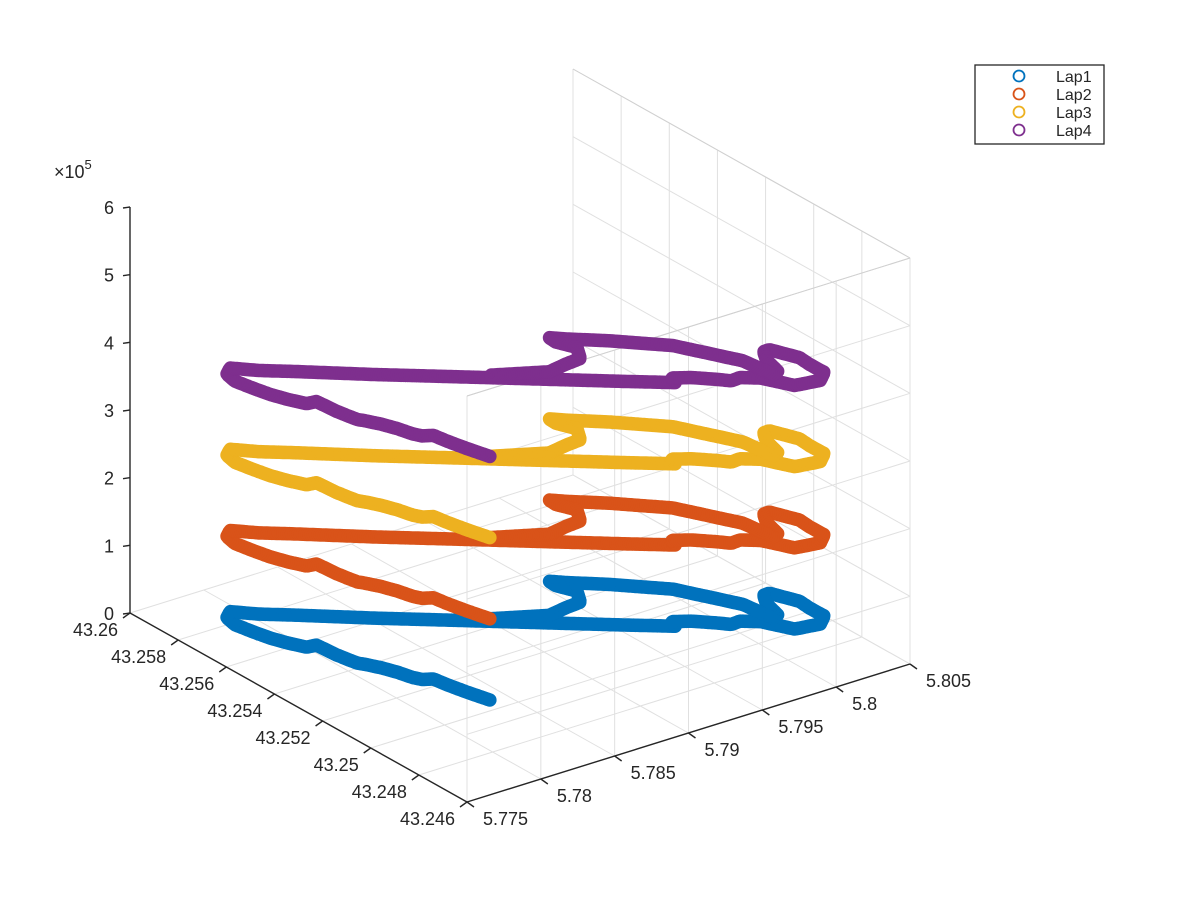 This screenshot has height=900, width=1200. I want to click on legend-label: Lap4, so click(1074, 131).